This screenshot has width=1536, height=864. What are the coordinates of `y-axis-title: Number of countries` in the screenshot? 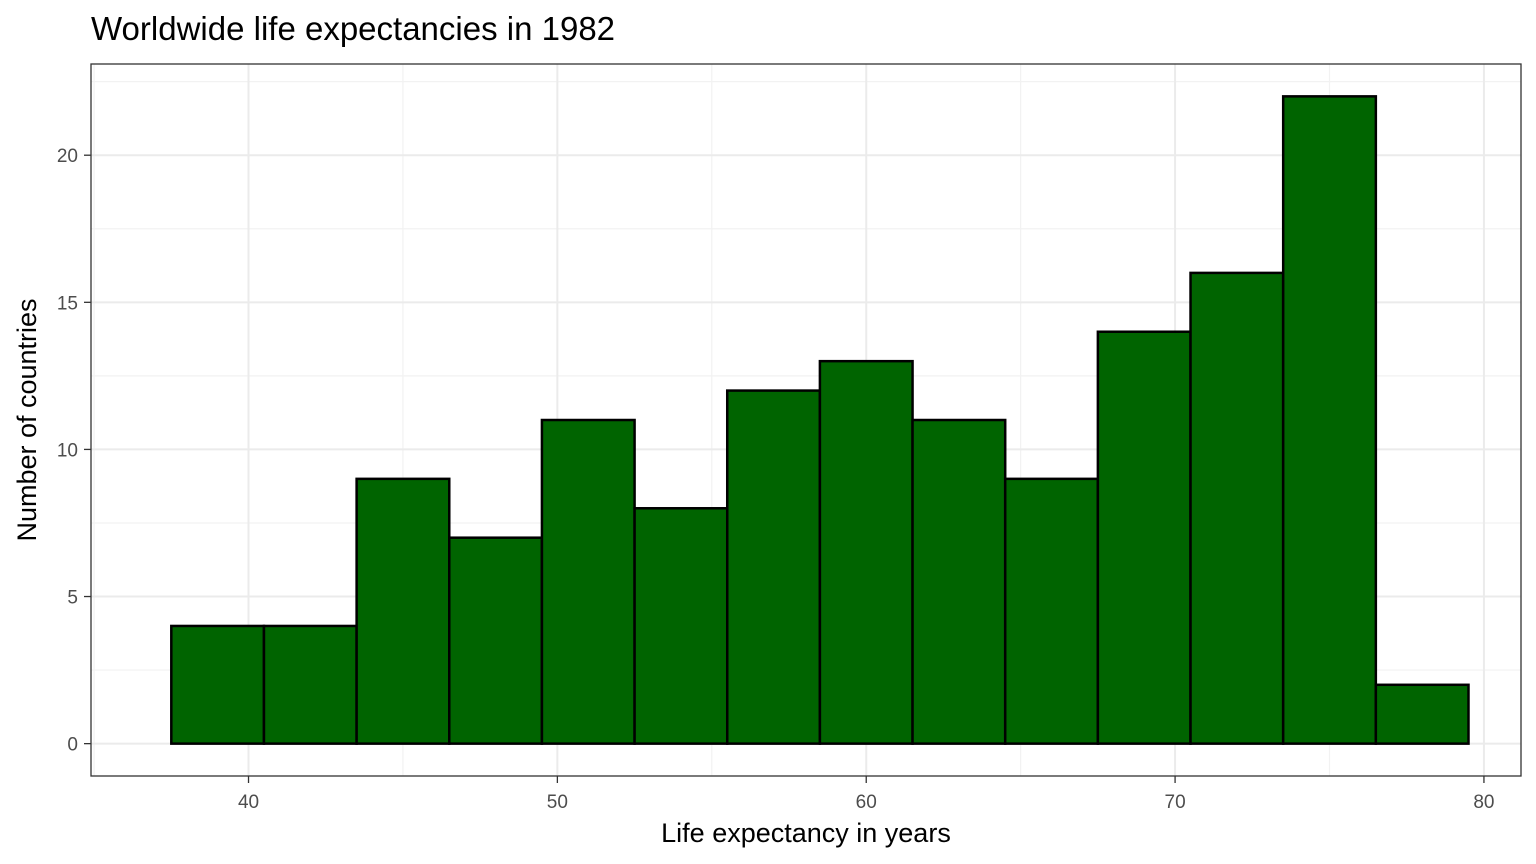 It's located at (27, 419).